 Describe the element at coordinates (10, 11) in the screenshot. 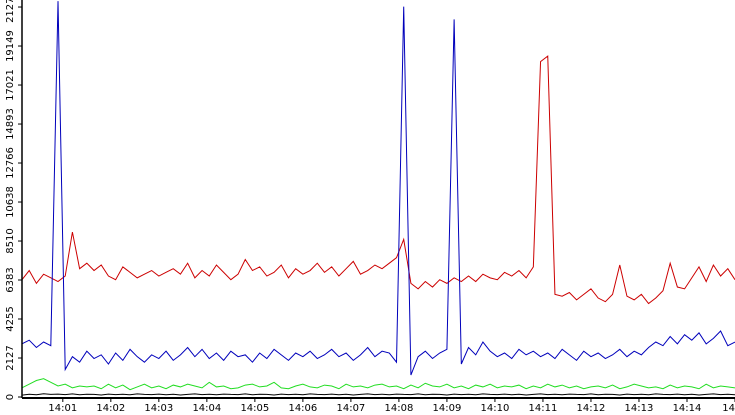

I see `y-tick-label: 21277` at that location.